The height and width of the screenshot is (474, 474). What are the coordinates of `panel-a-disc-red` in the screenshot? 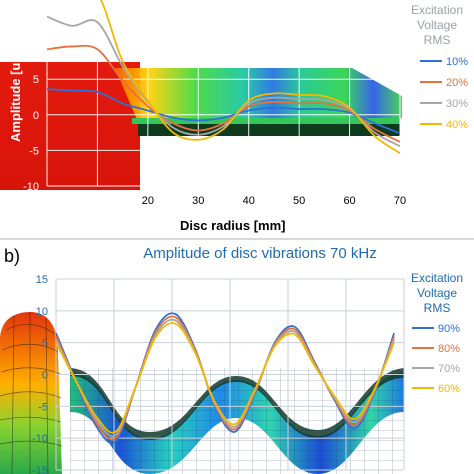 It's located at (70, 126).